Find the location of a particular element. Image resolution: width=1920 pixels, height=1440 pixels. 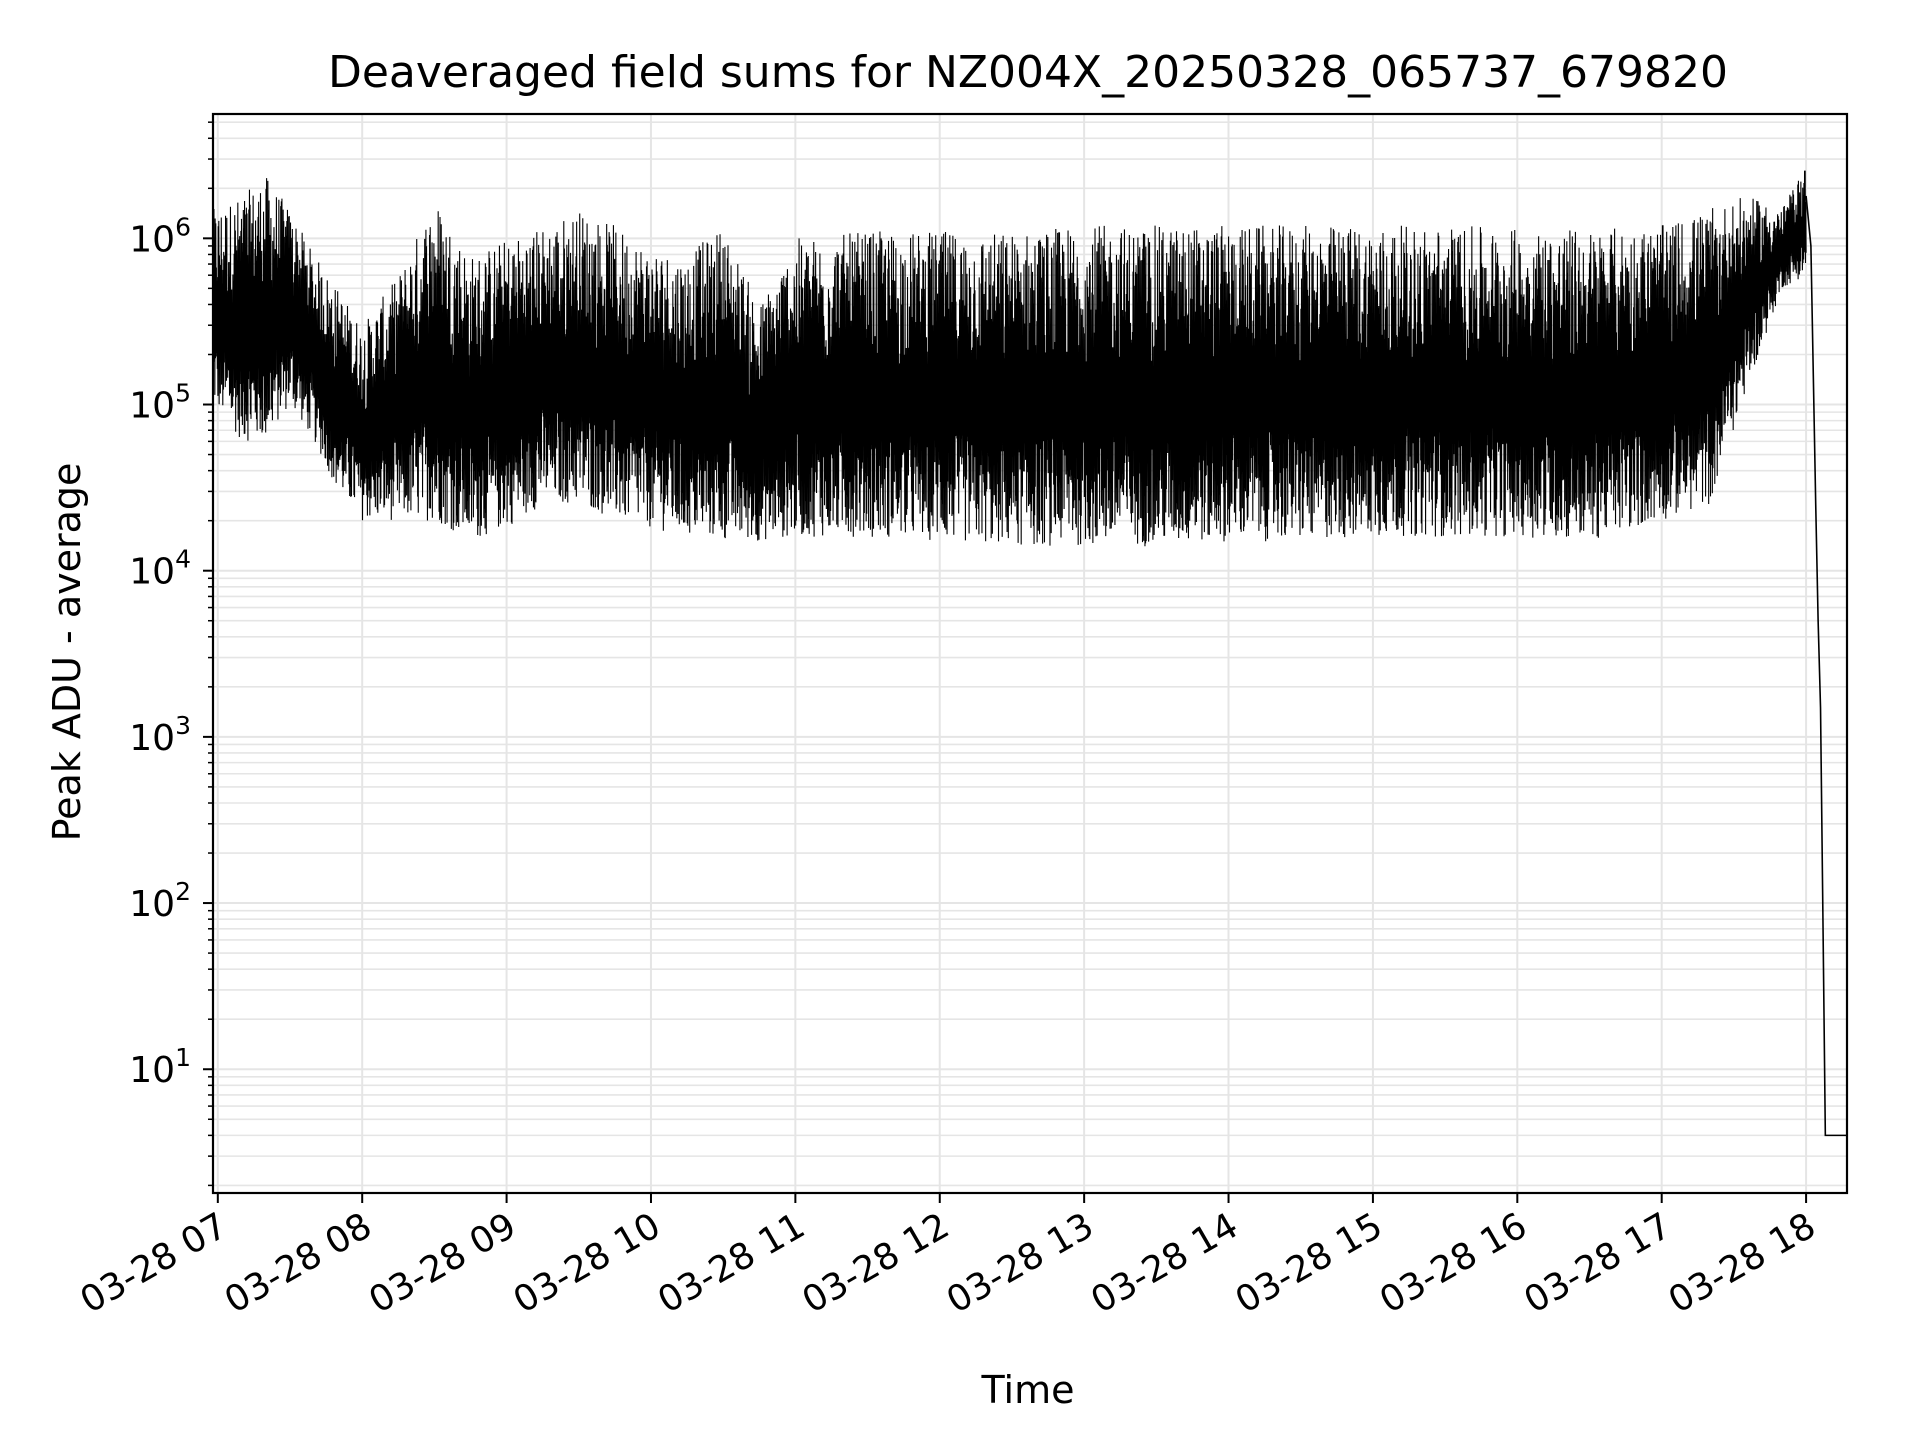

y-tick-exponent: 2 is located at coordinates (183, 891).